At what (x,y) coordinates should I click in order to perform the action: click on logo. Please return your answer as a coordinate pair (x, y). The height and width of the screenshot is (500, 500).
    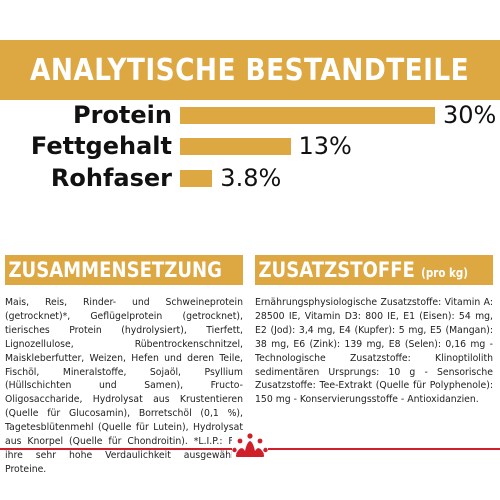
    Looking at the image, I should click on (250, 446).